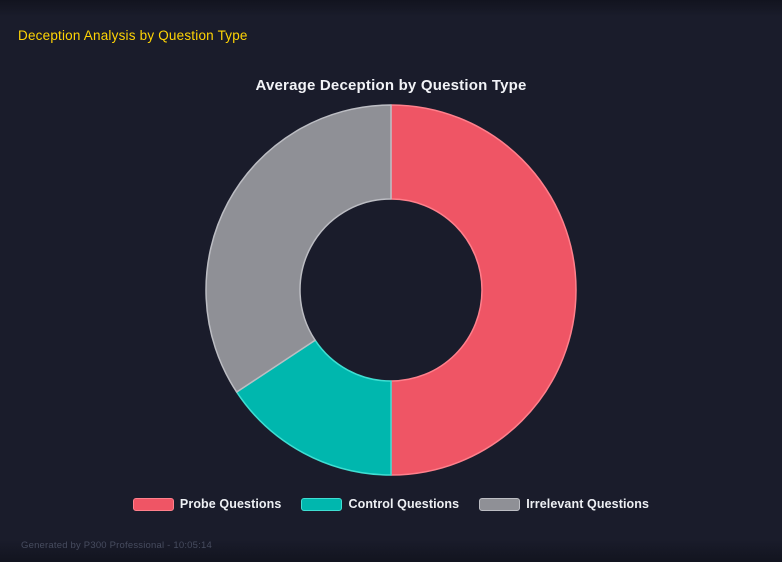  What do you see at coordinates (230, 504) in the screenshot?
I see `legend-label: Probe Questions` at bounding box center [230, 504].